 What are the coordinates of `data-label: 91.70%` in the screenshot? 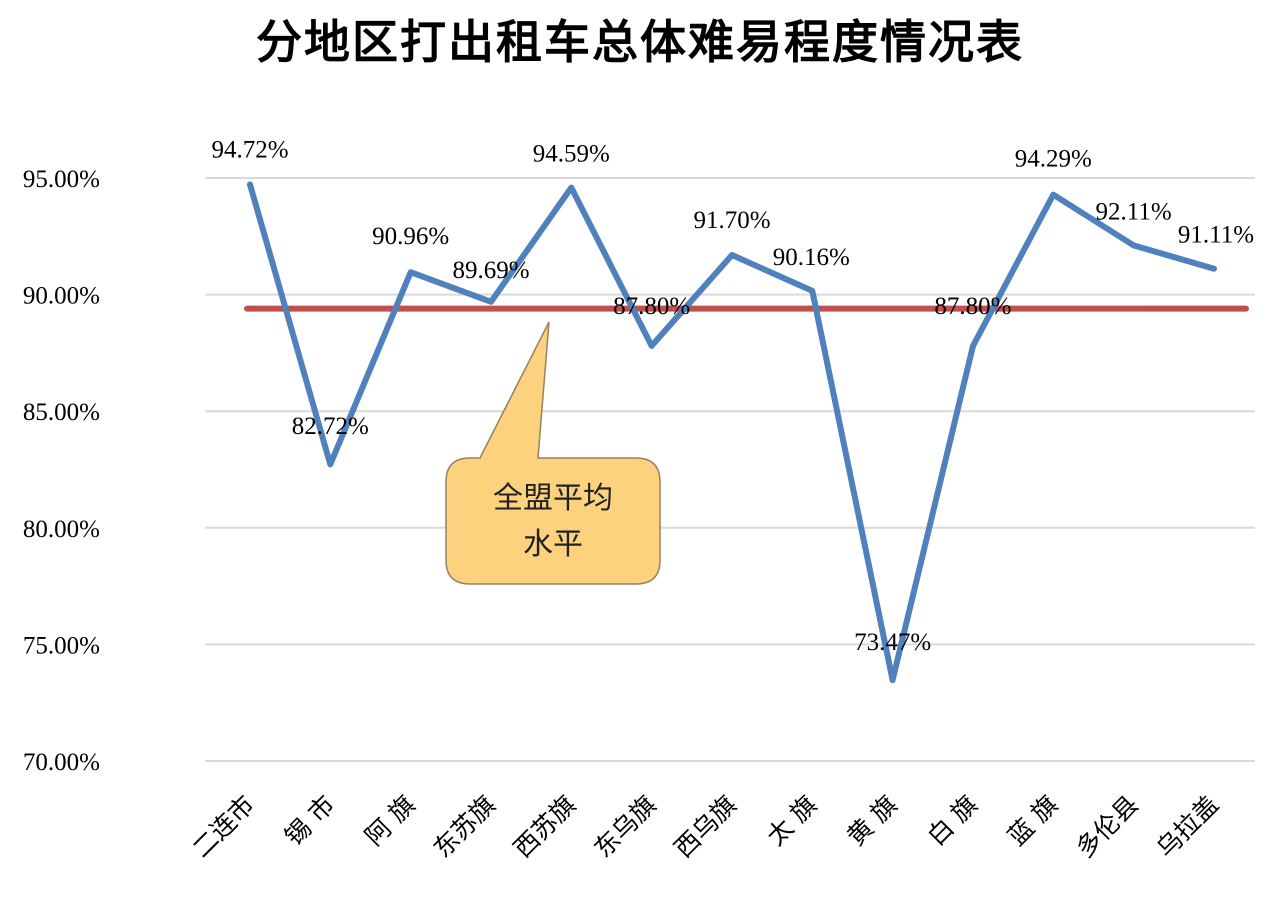 It's located at (731, 220).